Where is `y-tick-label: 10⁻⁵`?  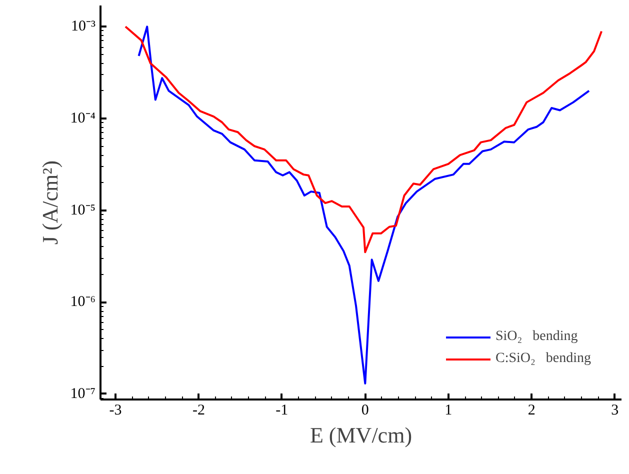 y-tick-label: 10⁻⁵ is located at coordinates (83, 210).